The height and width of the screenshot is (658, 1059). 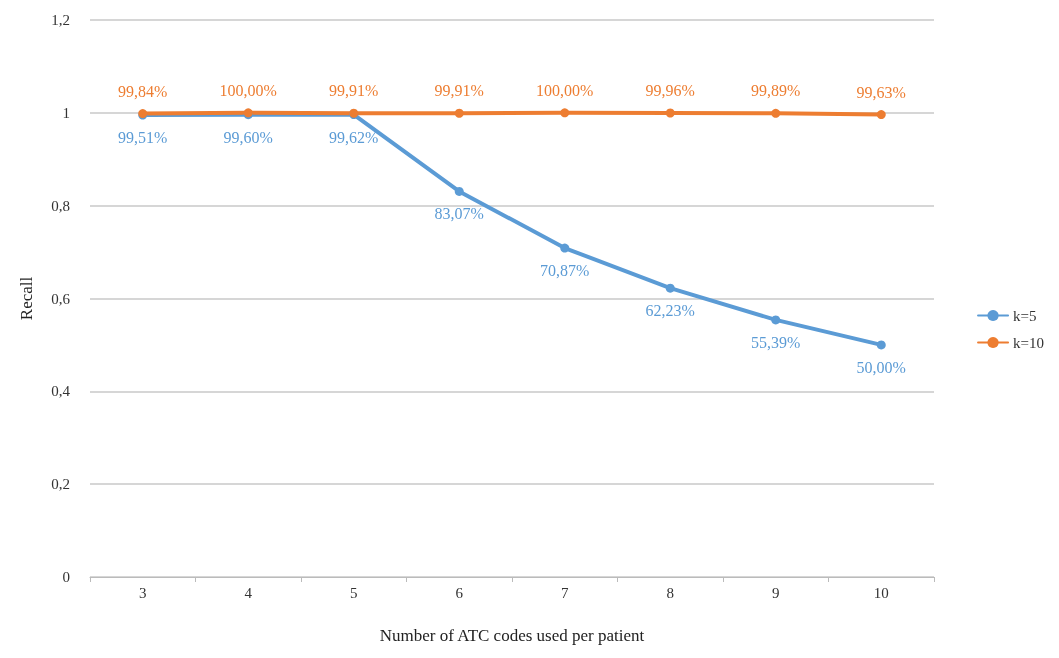 What do you see at coordinates (776, 91) in the screenshot?
I see `data-label: 99,89%` at bounding box center [776, 91].